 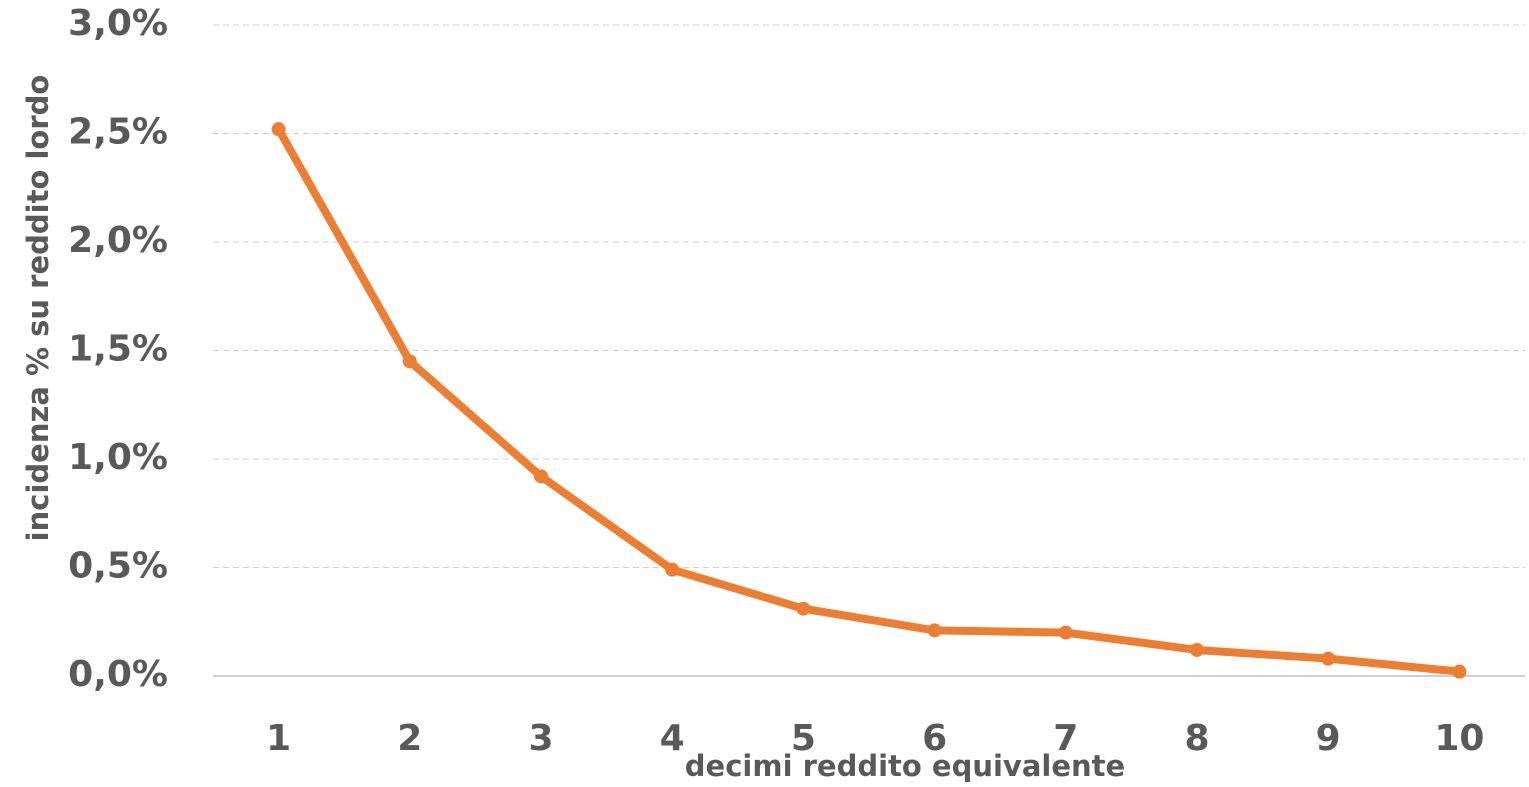 What do you see at coordinates (118, 674) in the screenshot?
I see `y-tick-label: 0,0%` at bounding box center [118, 674].